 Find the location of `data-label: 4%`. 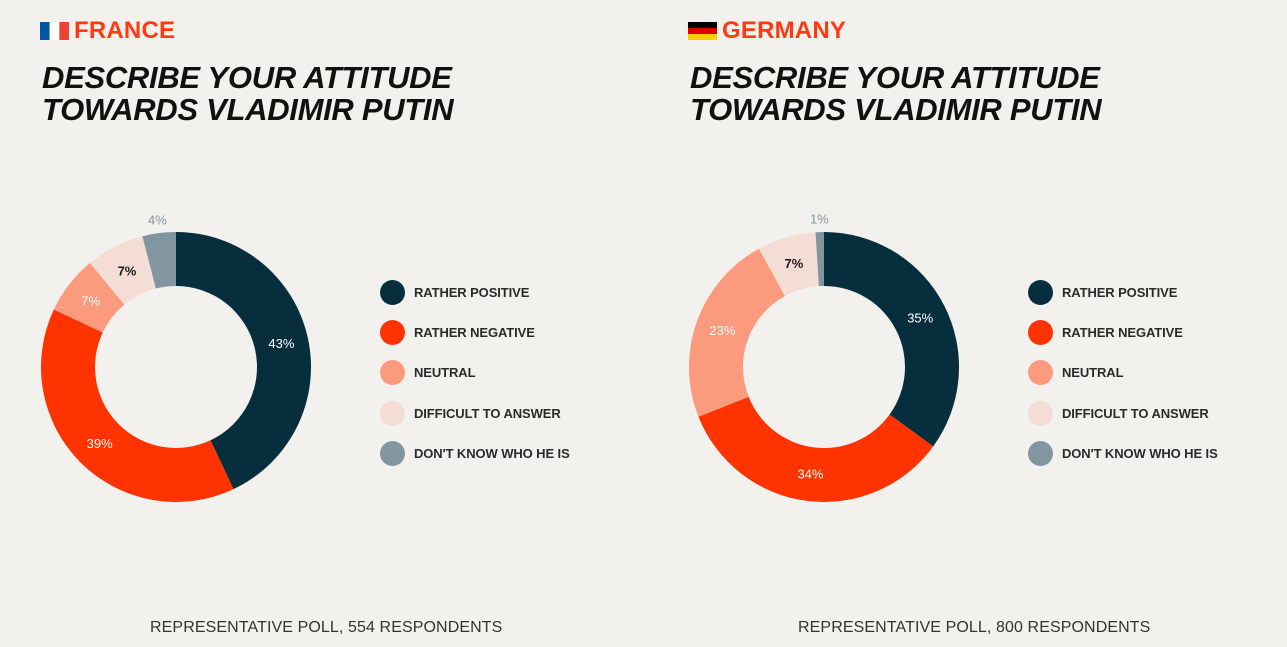

data-label: 4% is located at coordinates (157, 220).